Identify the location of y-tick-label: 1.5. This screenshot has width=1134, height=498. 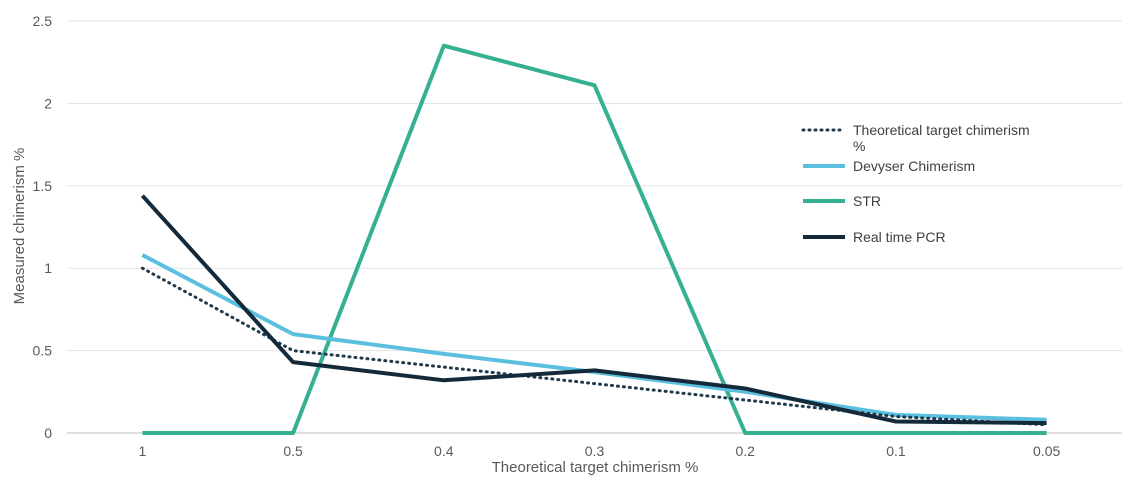
(43, 186).